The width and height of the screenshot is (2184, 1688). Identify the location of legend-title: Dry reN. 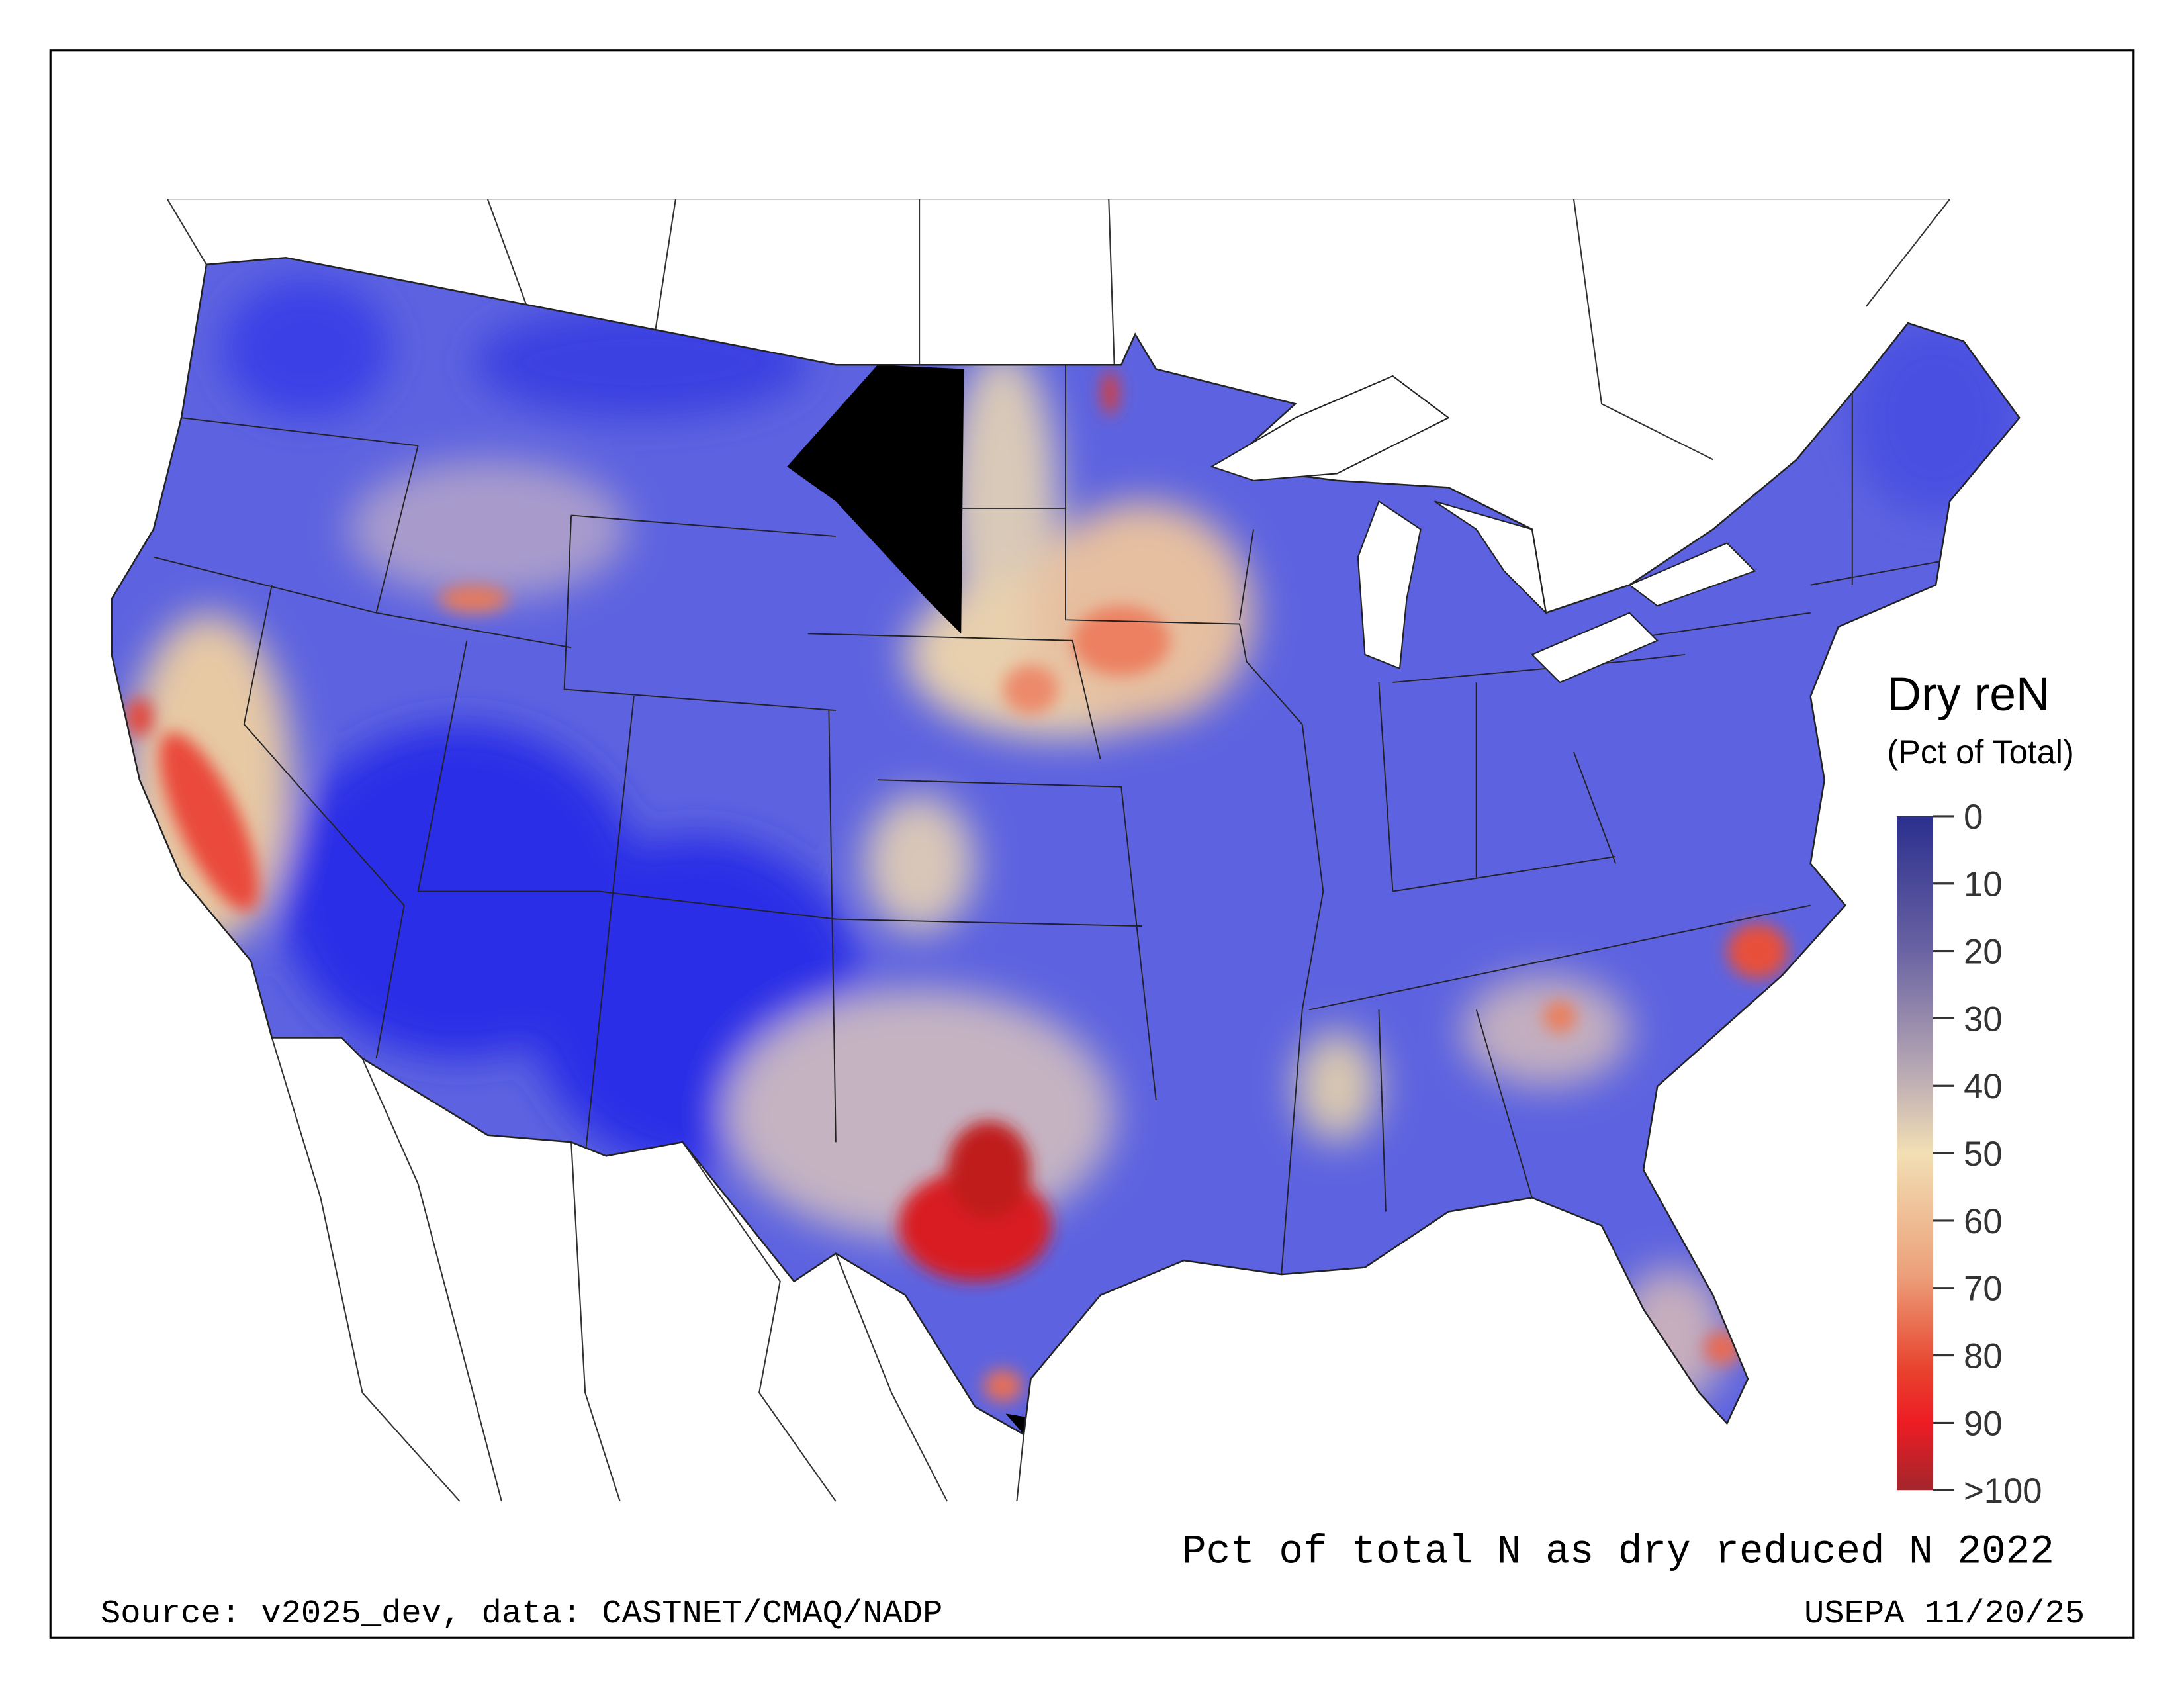
(1968, 694).